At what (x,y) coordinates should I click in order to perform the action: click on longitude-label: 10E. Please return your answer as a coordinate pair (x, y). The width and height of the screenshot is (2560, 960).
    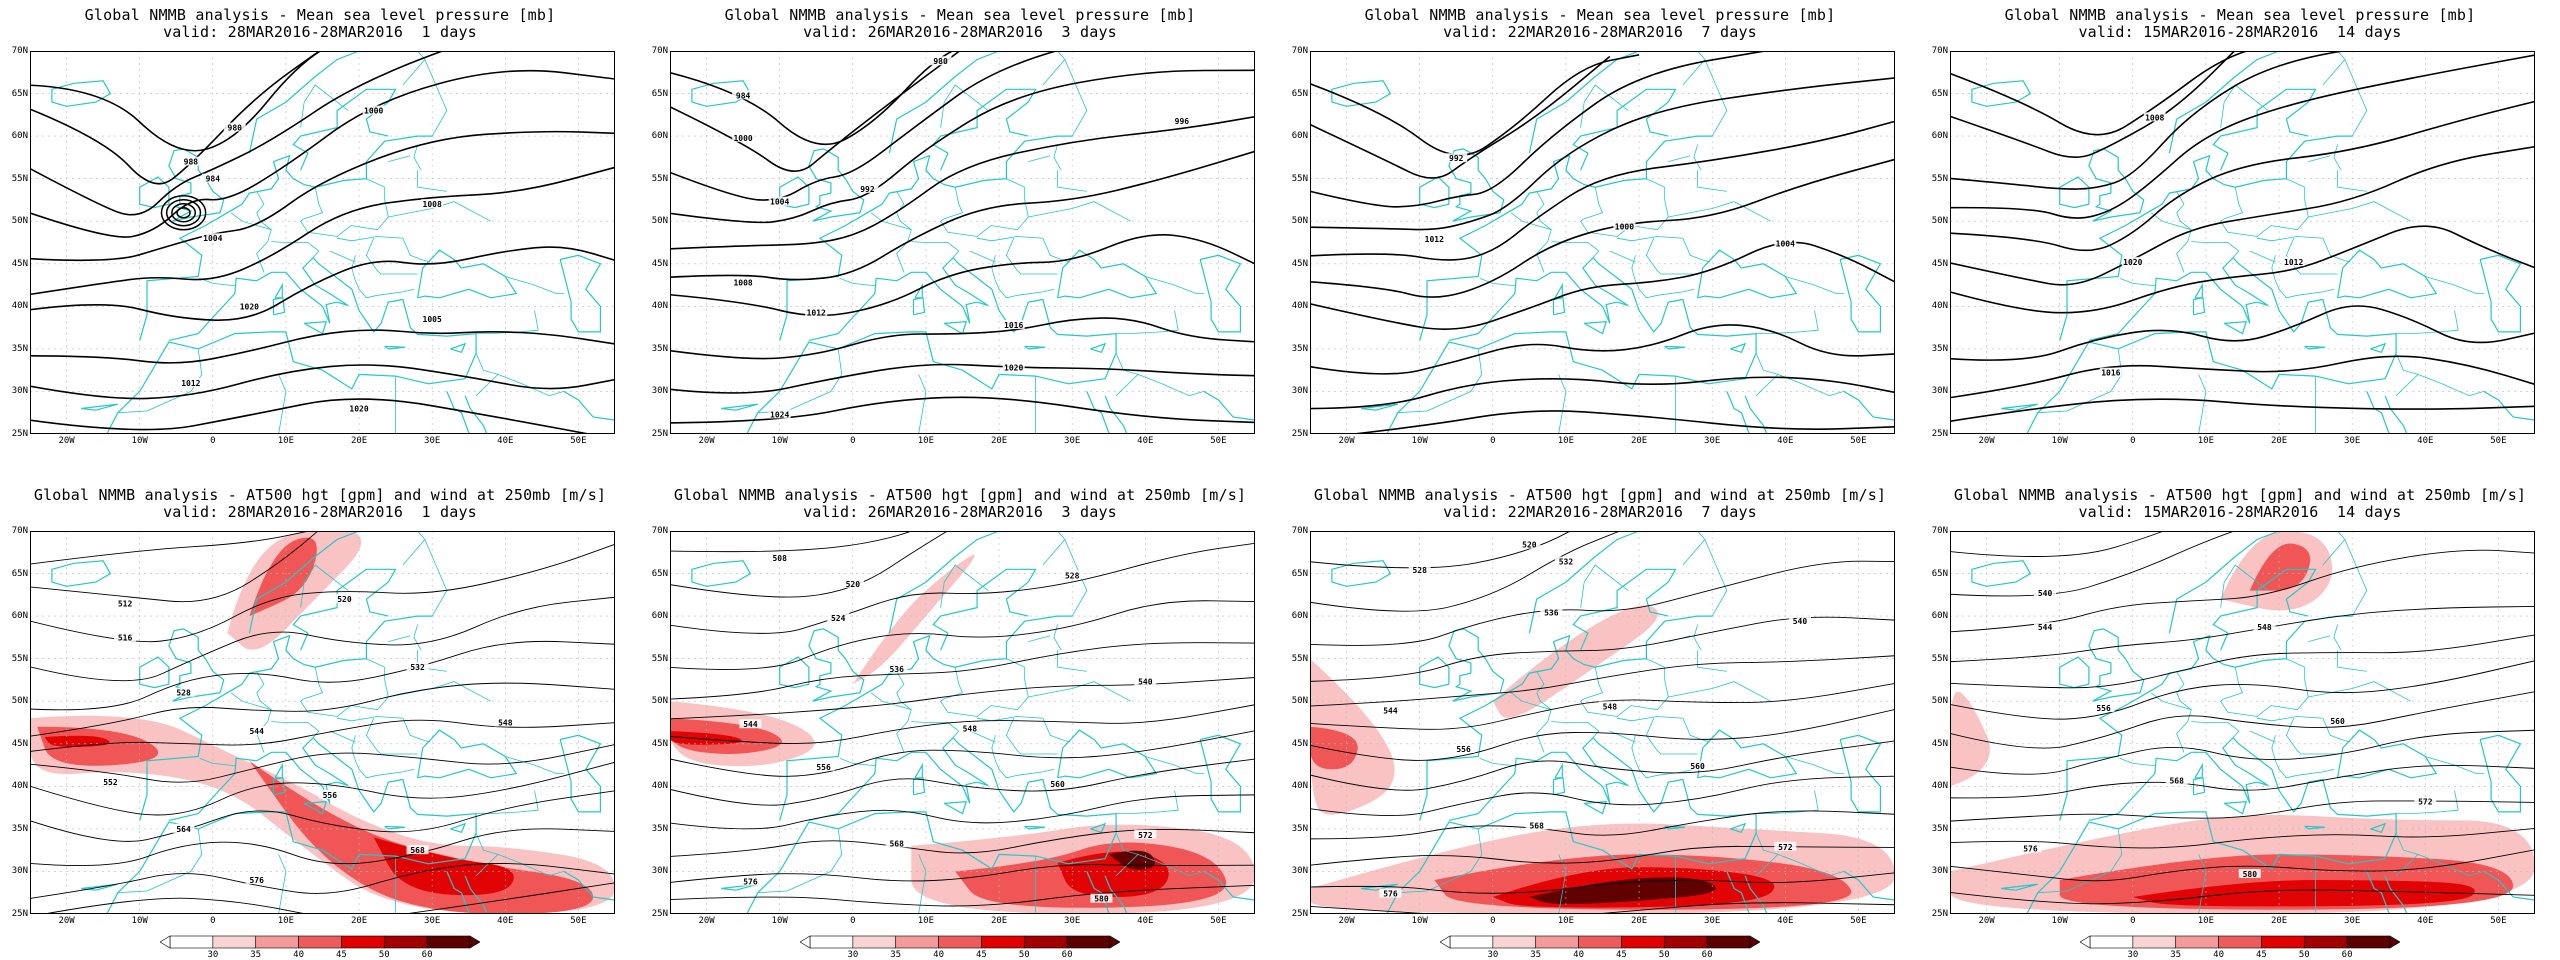
    Looking at the image, I should click on (926, 441).